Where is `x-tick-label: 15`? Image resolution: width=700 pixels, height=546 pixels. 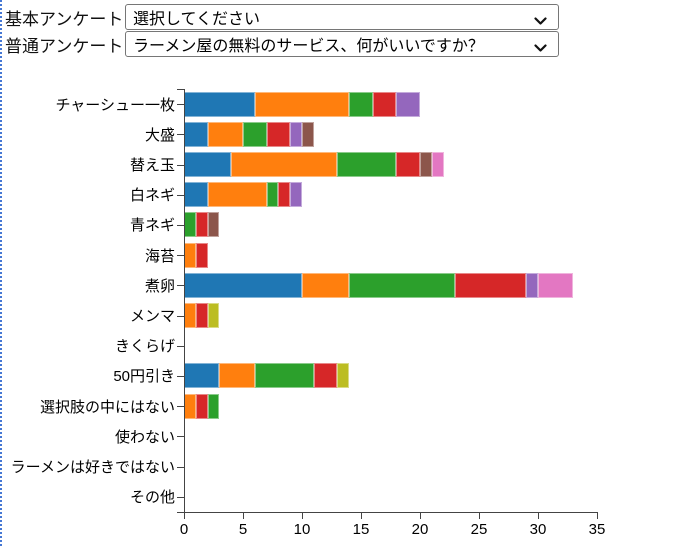
x-tick-label: 15 is located at coordinates (361, 529).